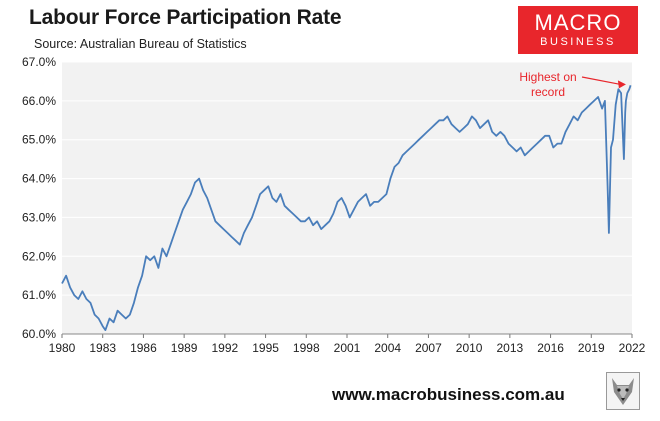  I want to click on x-tick-label: 1995, so click(265, 348).